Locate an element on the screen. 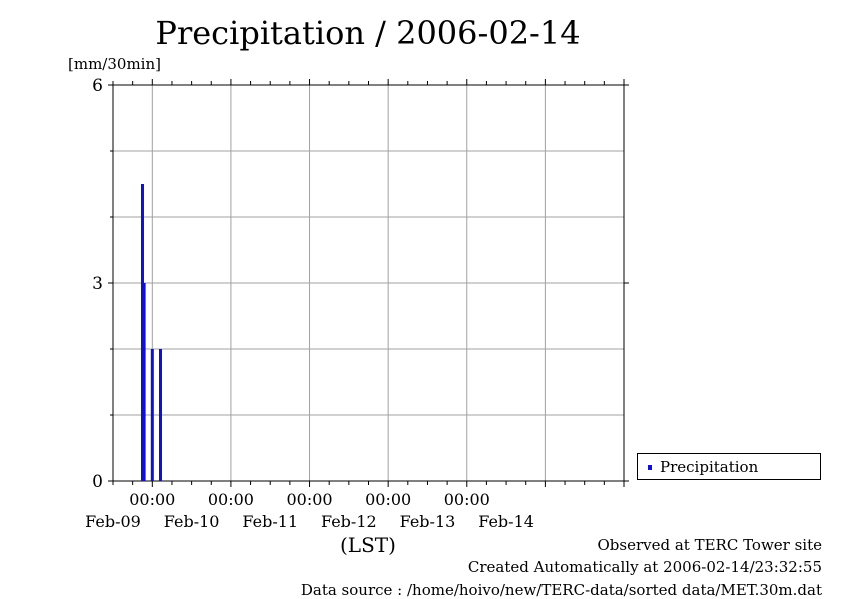 This screenshot has width=842, height=599. y-axis-label: [mm/30min] is located at coordinates (114, 64).